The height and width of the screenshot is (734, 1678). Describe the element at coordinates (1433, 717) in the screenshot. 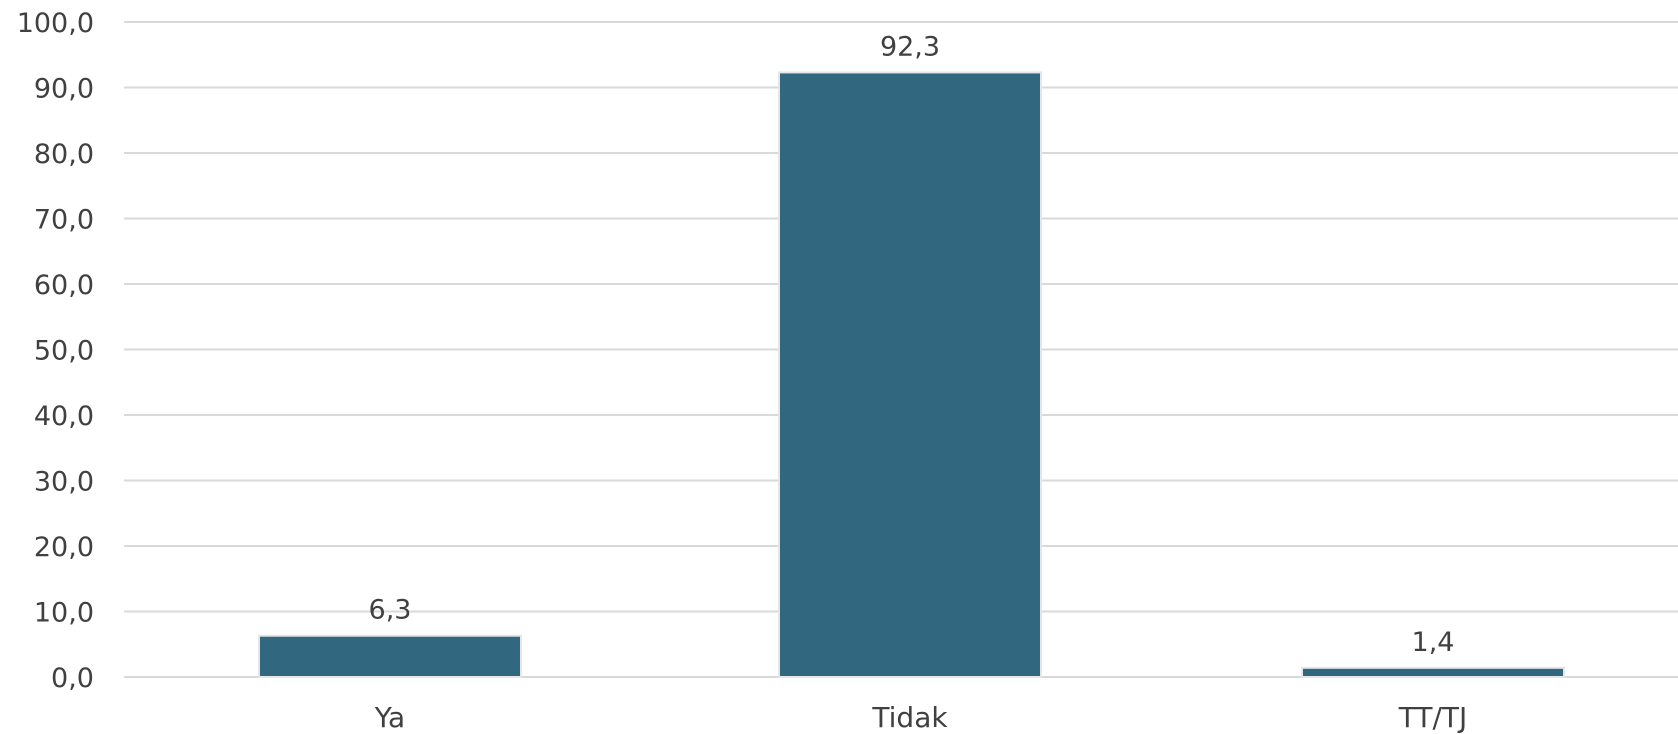

I see `x-category-label: TT/TJ` at that location.